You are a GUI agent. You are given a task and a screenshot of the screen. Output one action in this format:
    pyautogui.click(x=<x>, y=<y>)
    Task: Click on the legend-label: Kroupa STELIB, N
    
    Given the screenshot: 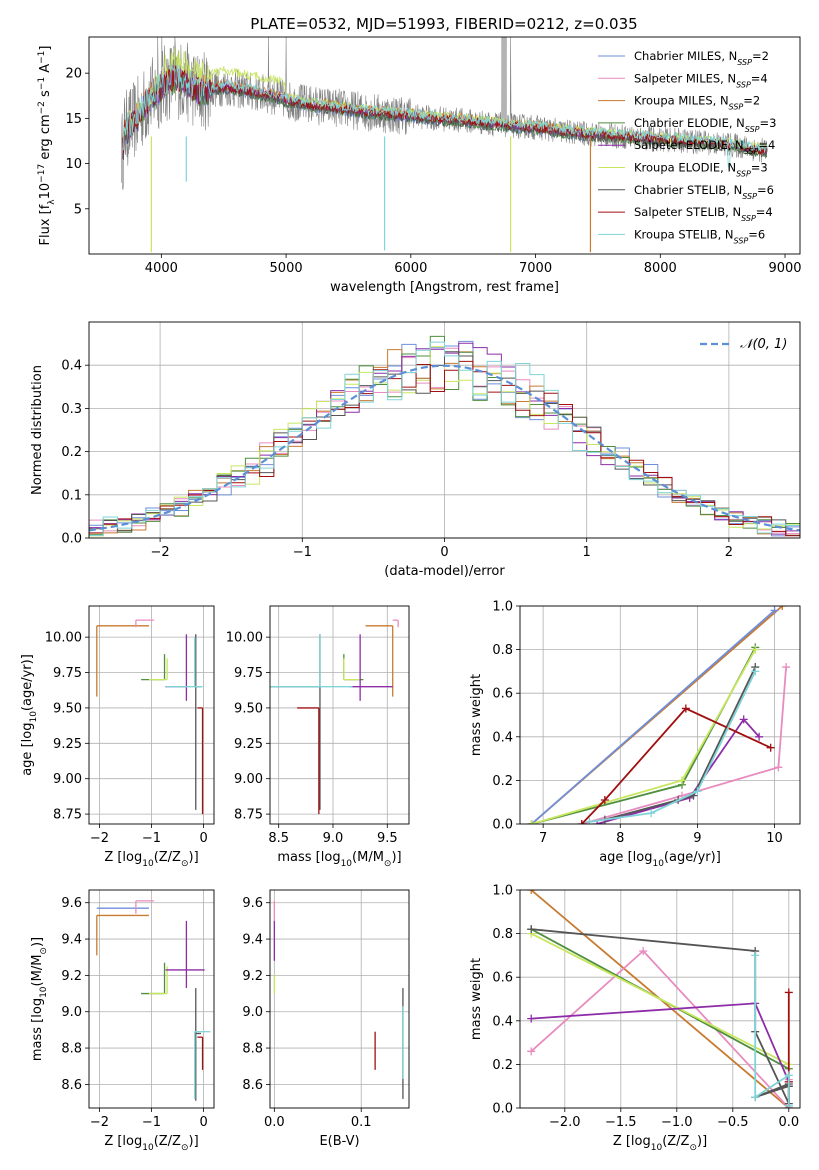 What is the action you would take?
    pyautogui.click(x=684, y=234)
    